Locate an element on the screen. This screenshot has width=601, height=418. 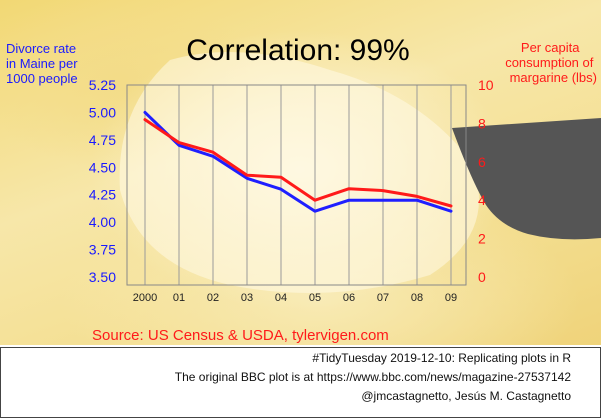
right-tick-8: 8 is located at coordinates (482, 123).